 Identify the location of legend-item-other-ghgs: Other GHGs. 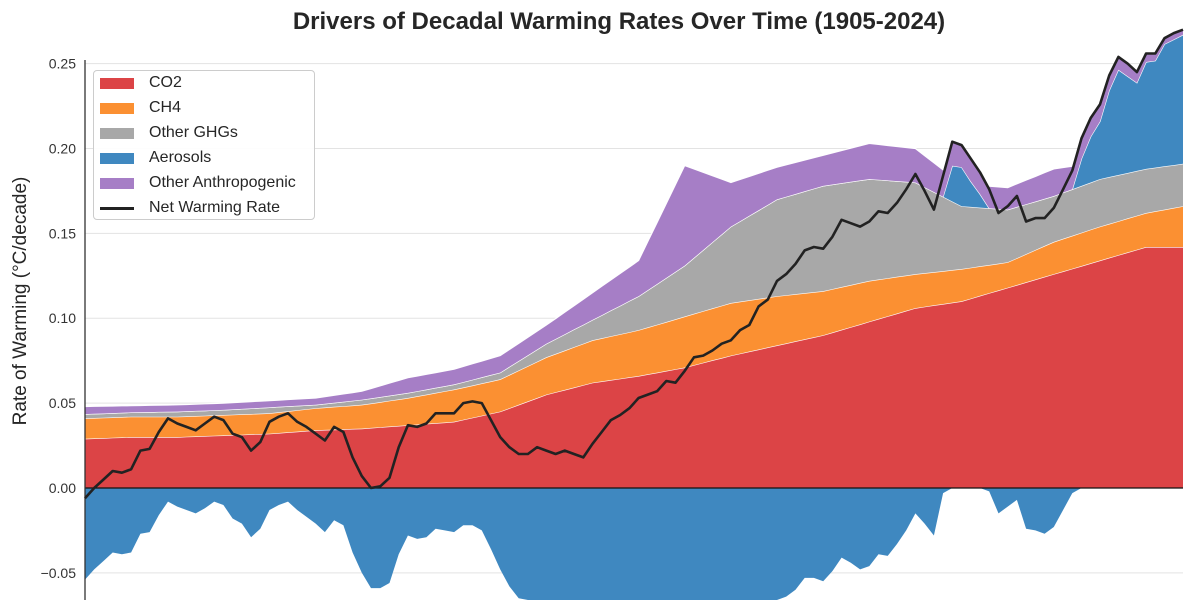
(169, 133).